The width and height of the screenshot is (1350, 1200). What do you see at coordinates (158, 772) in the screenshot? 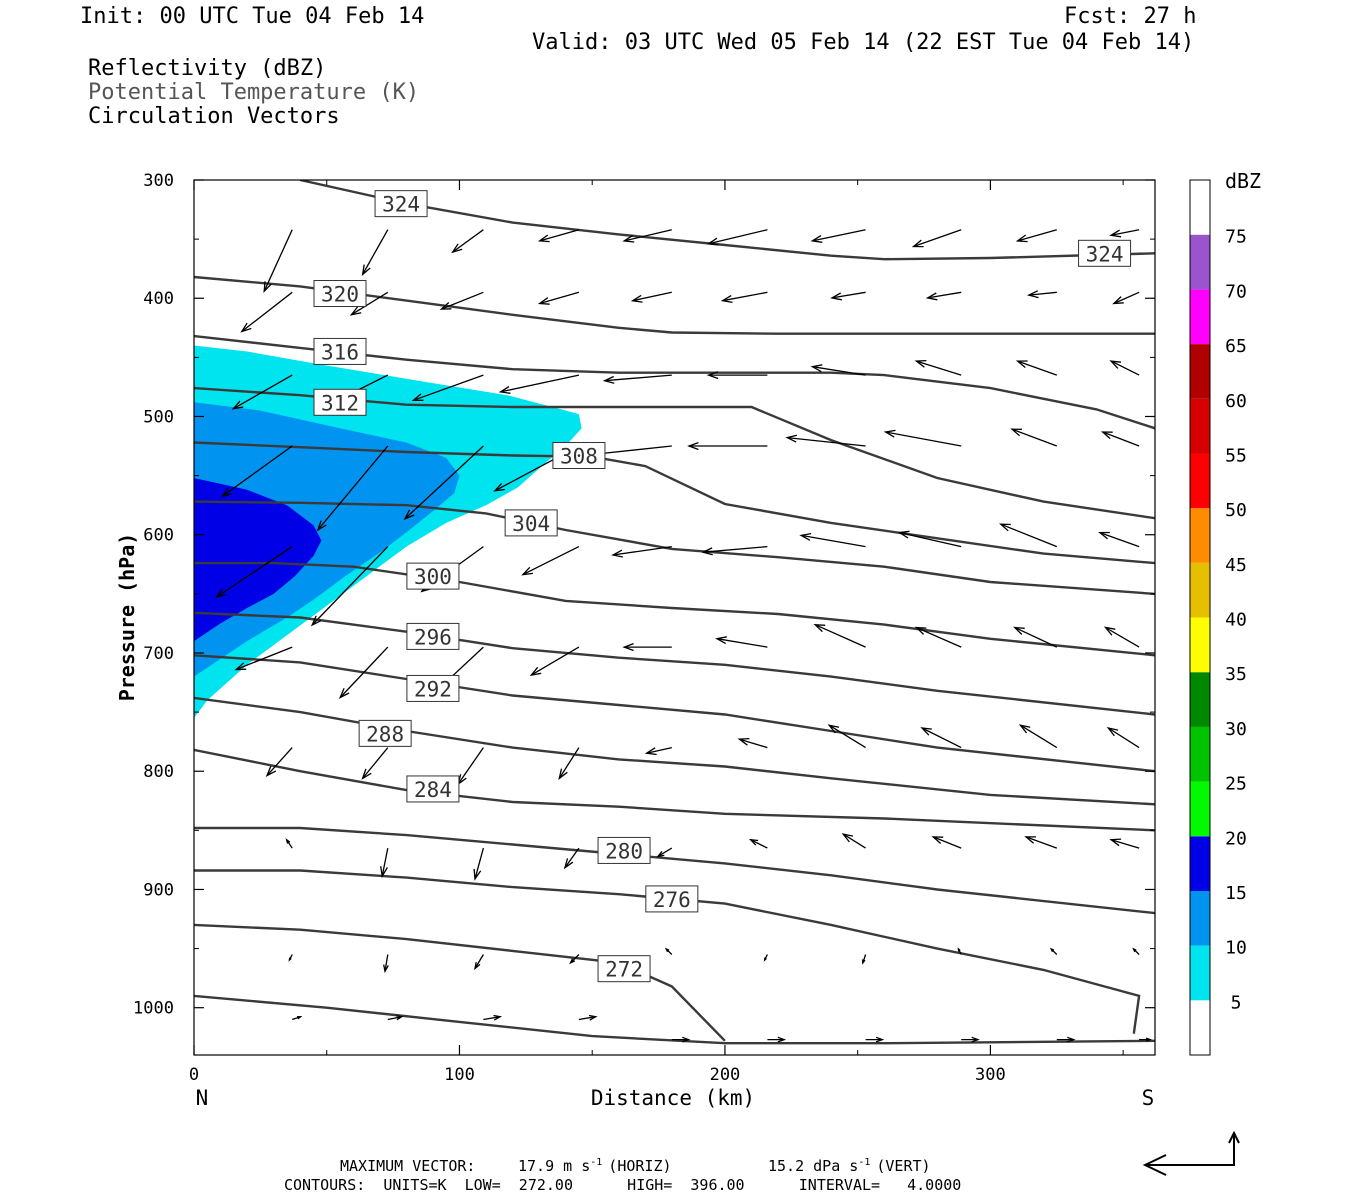
I see `y-tick-label-800: 800` at bounding box center [158, 772].